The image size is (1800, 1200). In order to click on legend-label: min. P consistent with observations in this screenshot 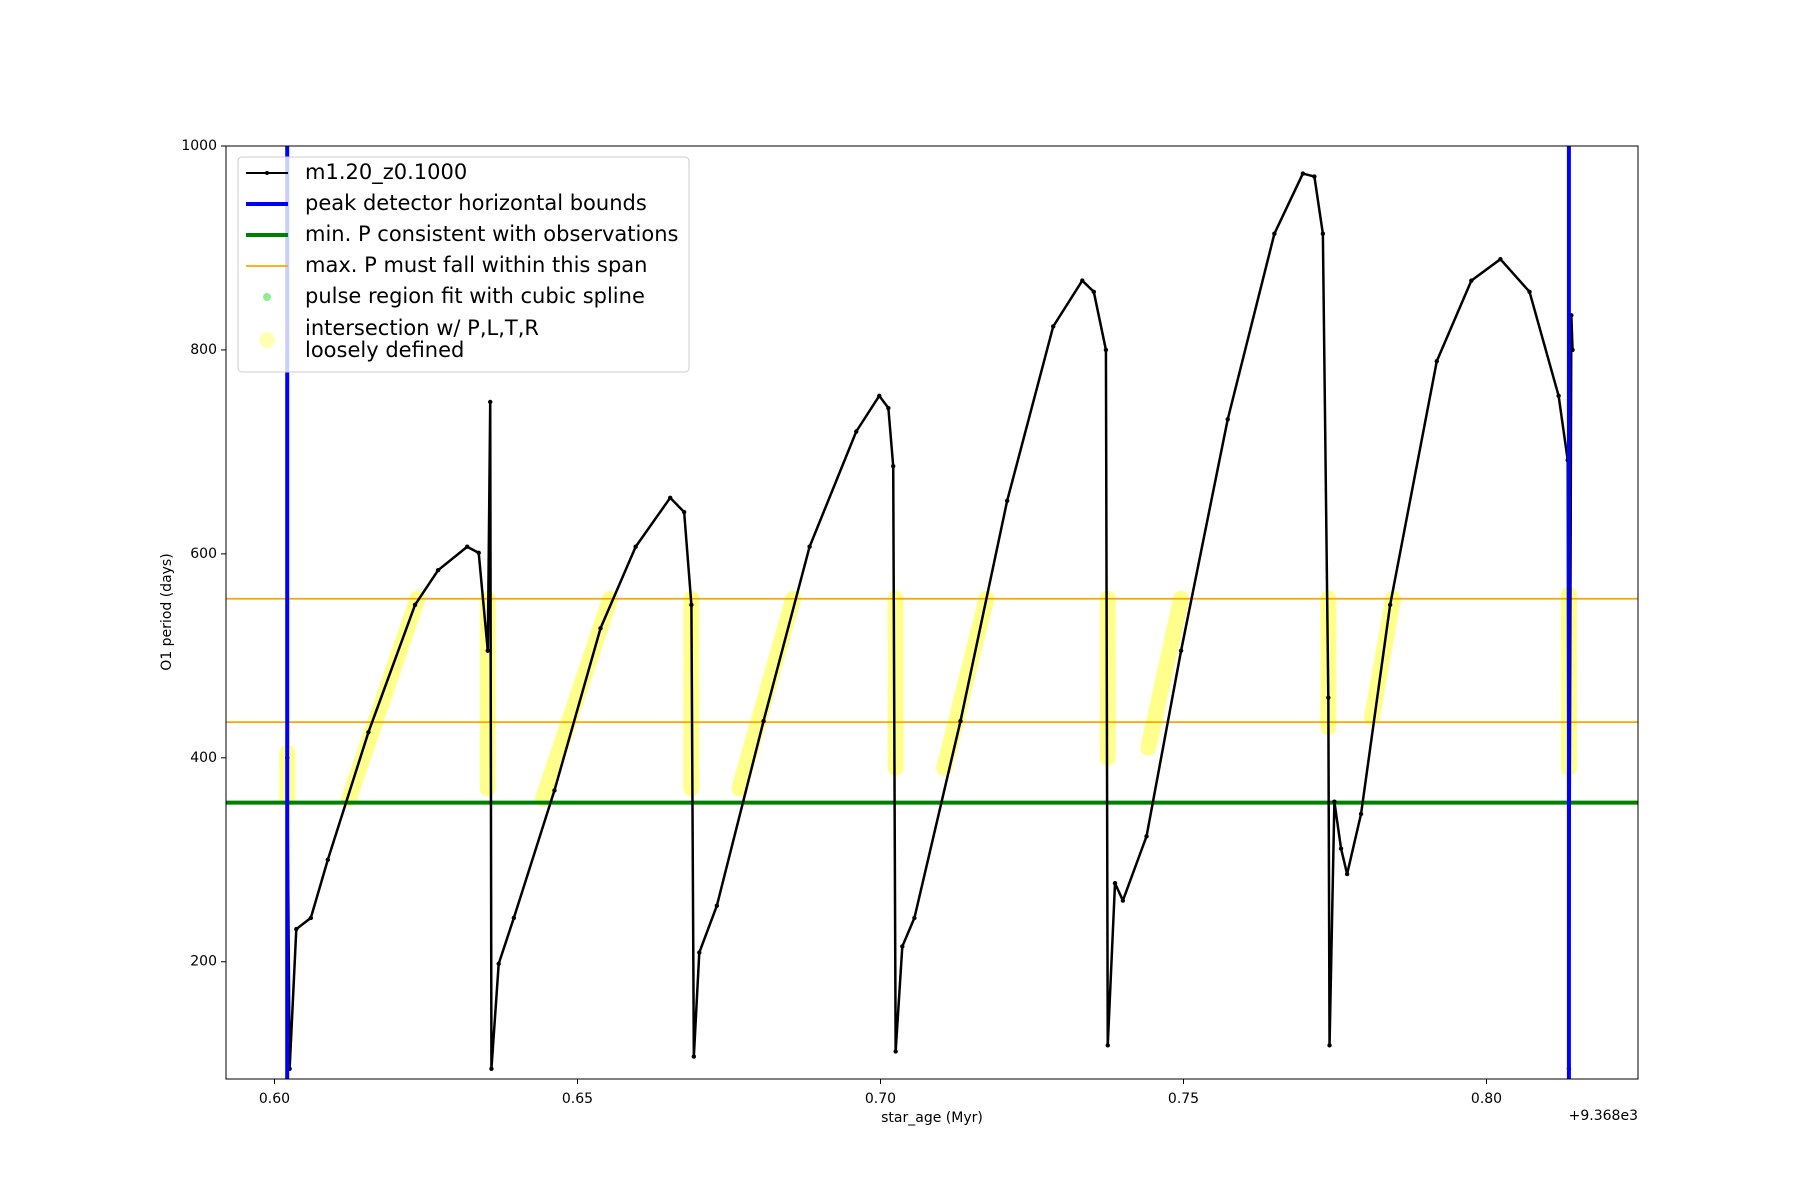, I will do `click(491, 234)`.